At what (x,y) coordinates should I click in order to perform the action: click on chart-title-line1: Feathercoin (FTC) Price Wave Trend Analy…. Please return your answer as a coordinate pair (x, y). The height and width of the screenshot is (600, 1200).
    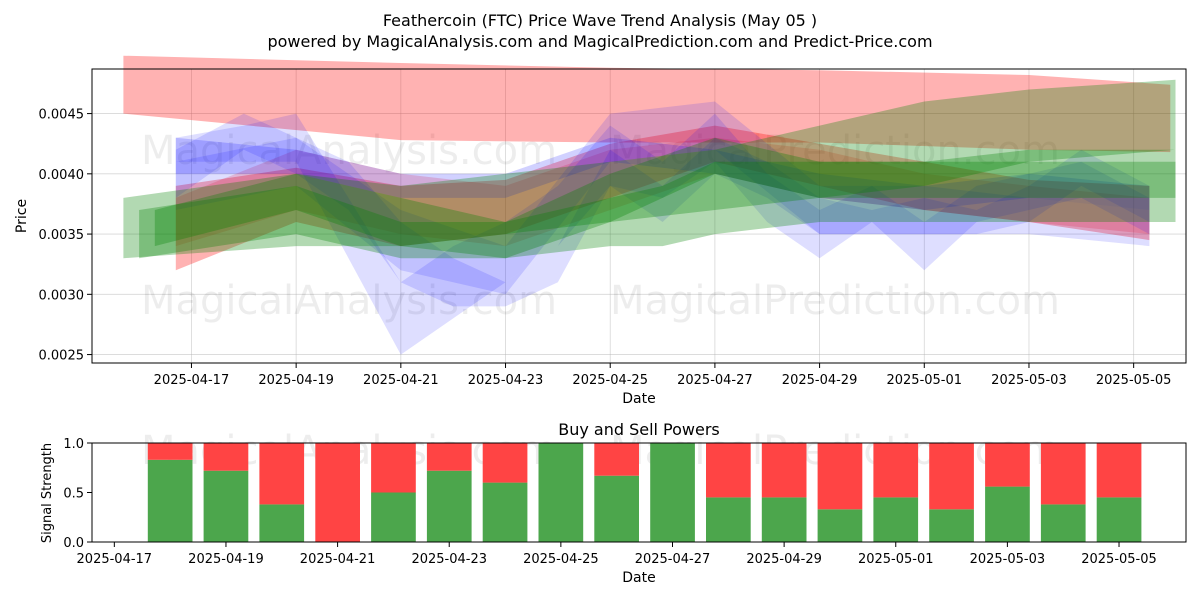
    Looking at the image, I should click on (600, 20).